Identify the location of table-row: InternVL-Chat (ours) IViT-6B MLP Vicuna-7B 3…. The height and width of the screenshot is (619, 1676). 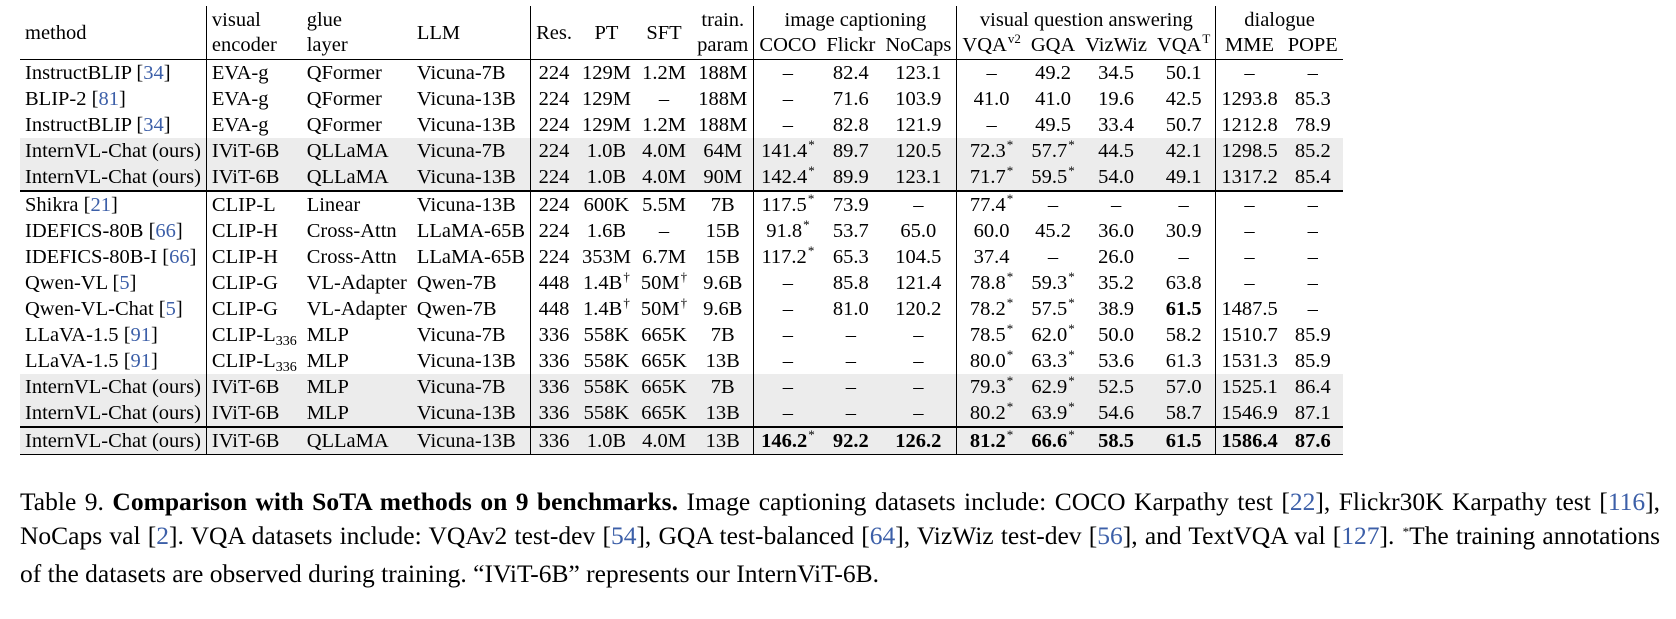
(681, 387).